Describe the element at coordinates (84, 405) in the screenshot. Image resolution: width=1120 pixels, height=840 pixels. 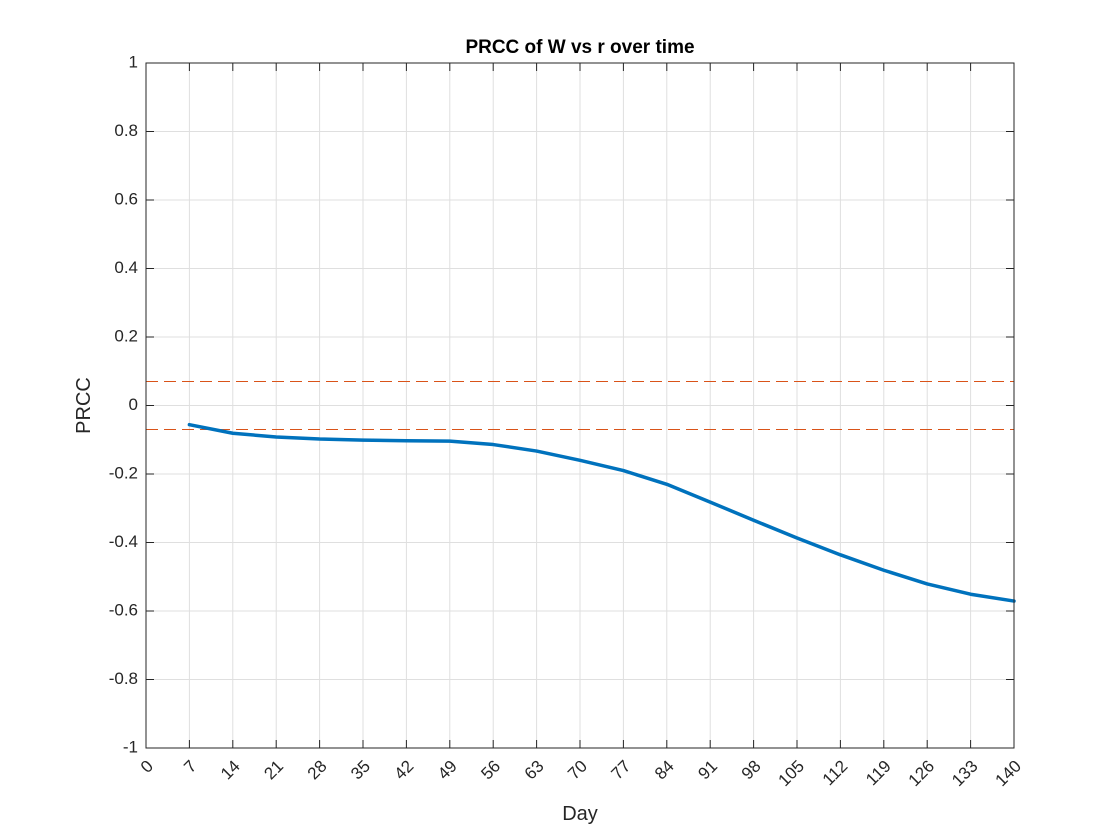
I see `y-axis-label: PRCC` at that location.